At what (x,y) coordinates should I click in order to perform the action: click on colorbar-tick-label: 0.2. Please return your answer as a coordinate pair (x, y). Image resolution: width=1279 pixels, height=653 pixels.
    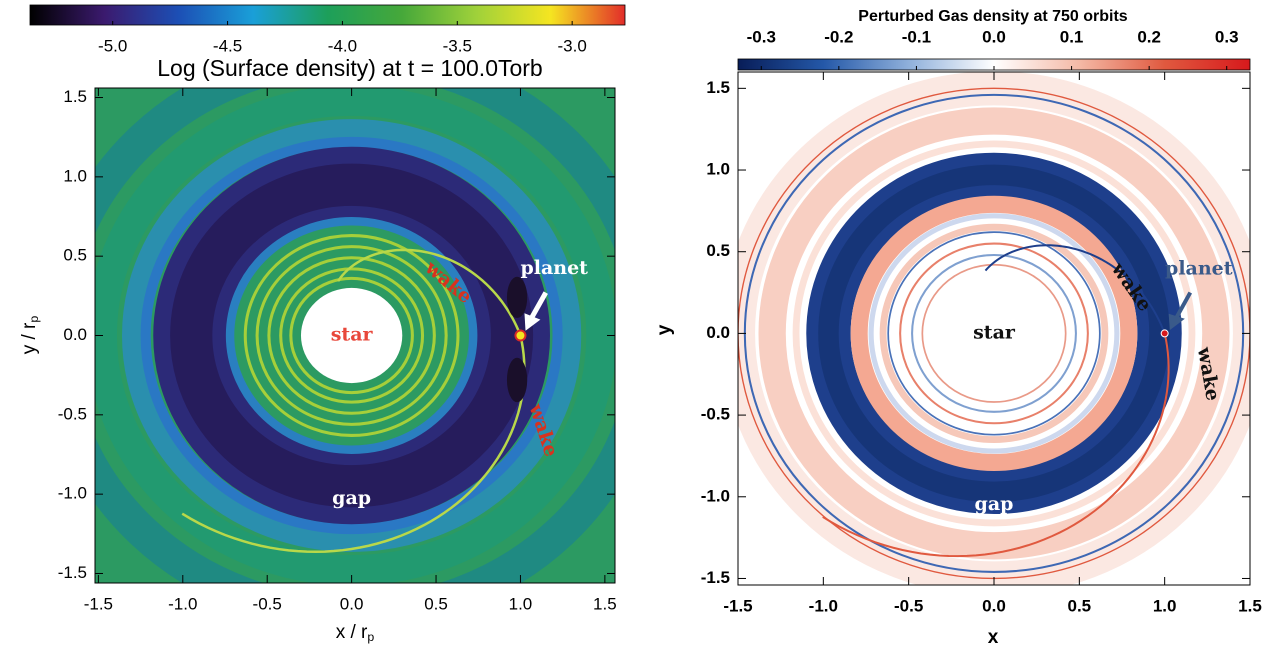
    Looking at the image, I should click on (1149, 36).